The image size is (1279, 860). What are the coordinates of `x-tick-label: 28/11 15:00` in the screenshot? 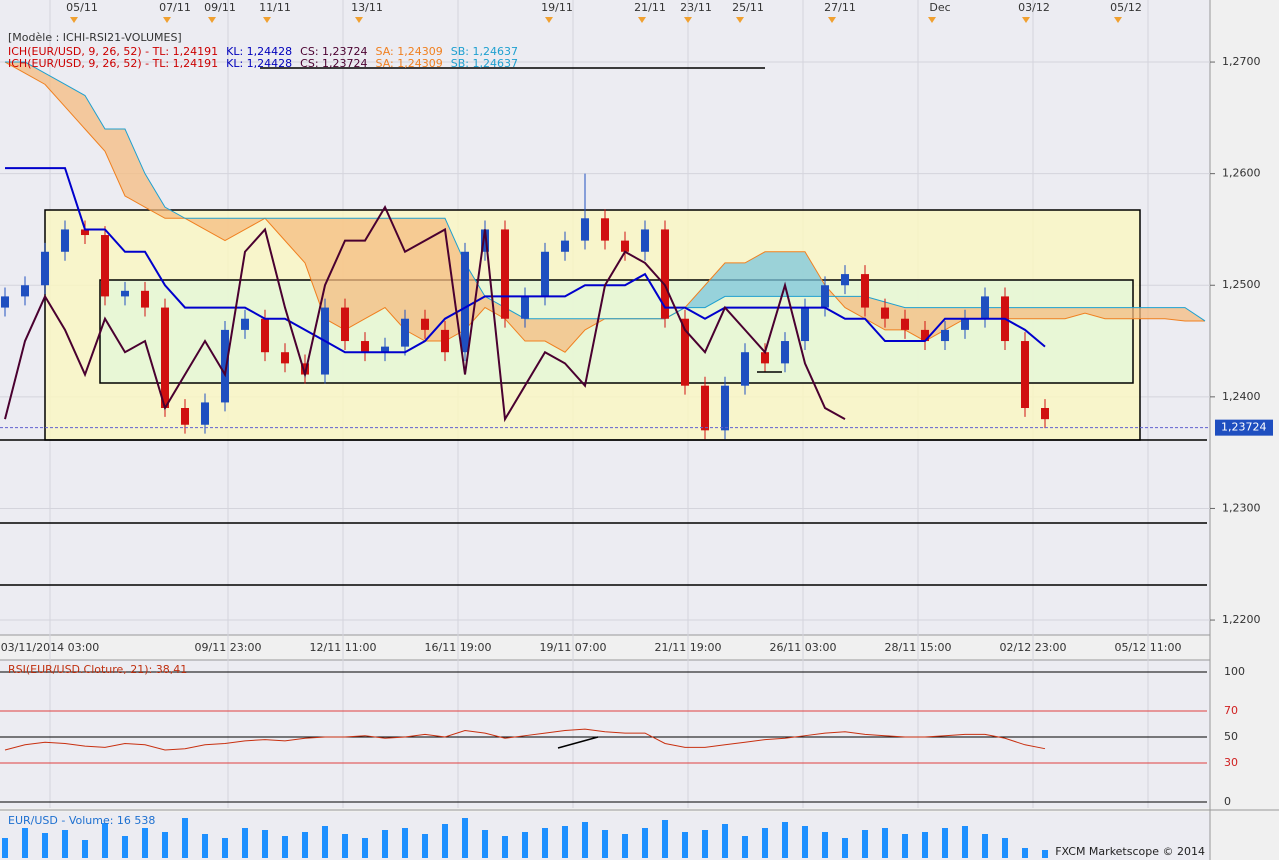 It's located at (918, 647).